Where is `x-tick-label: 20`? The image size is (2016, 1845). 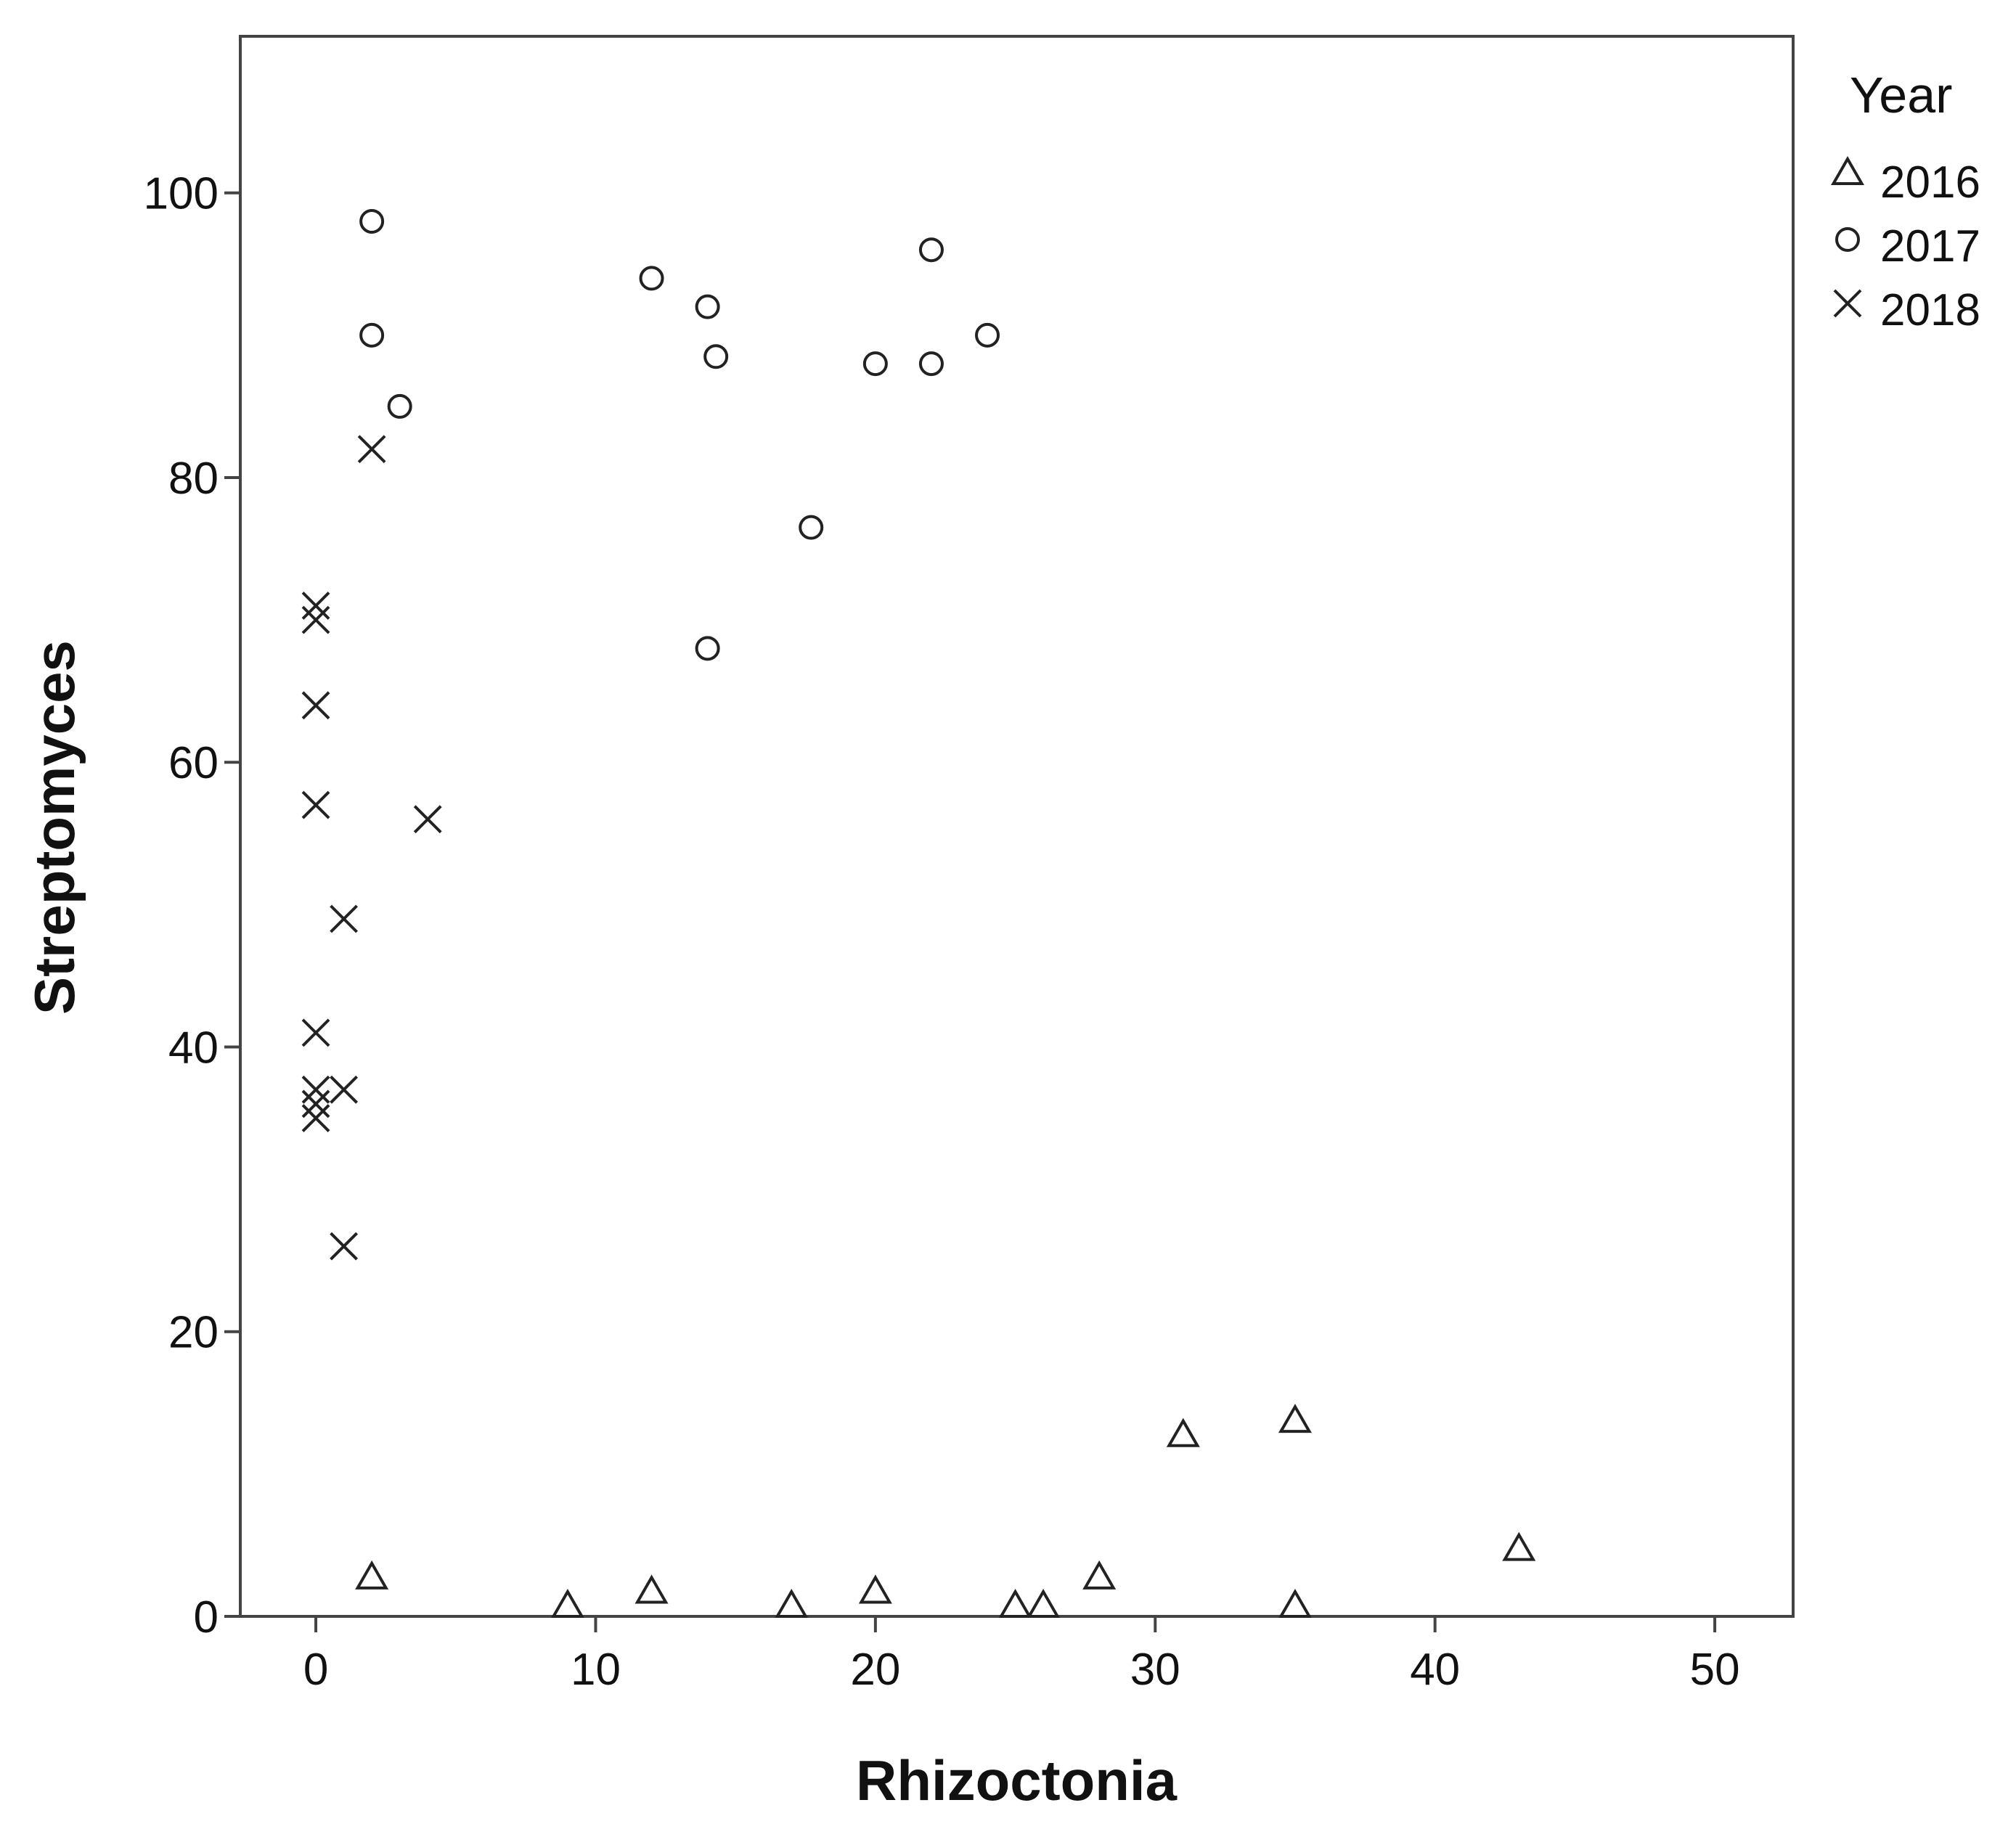 x-tick-label: 20 is located at coordinates (875, 1670).